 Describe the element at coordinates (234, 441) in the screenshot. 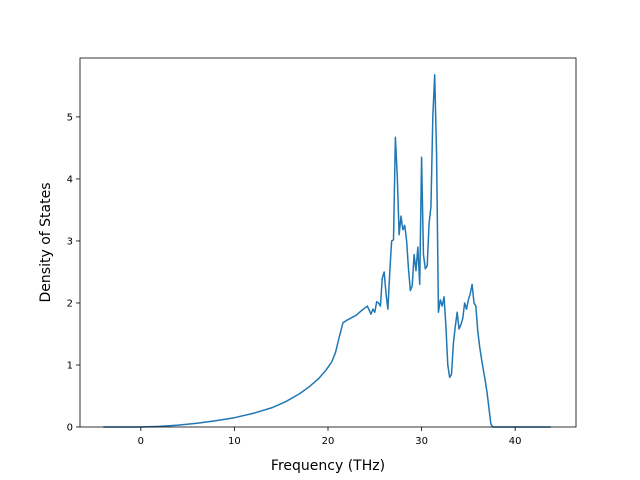

I see `x-tick-label: 10` at that location.